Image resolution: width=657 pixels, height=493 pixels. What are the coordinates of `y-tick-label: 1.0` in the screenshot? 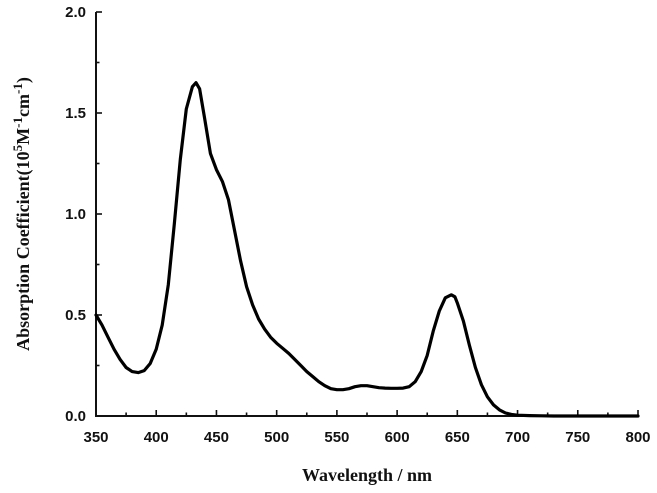 It's located at (75, 214).